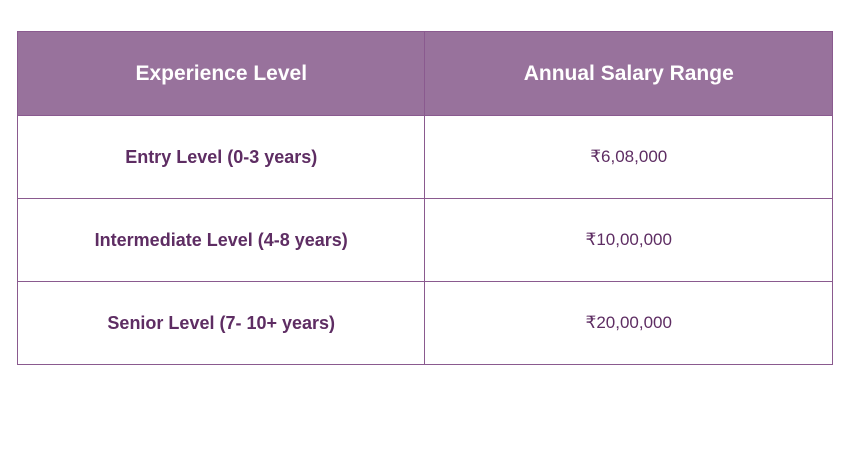 The image size is (850, 450). Describe the element at coordinates (221, 240) in the screenshot. I see `experience-level-cell: Intermediate Level (4-8 years)` at that location.